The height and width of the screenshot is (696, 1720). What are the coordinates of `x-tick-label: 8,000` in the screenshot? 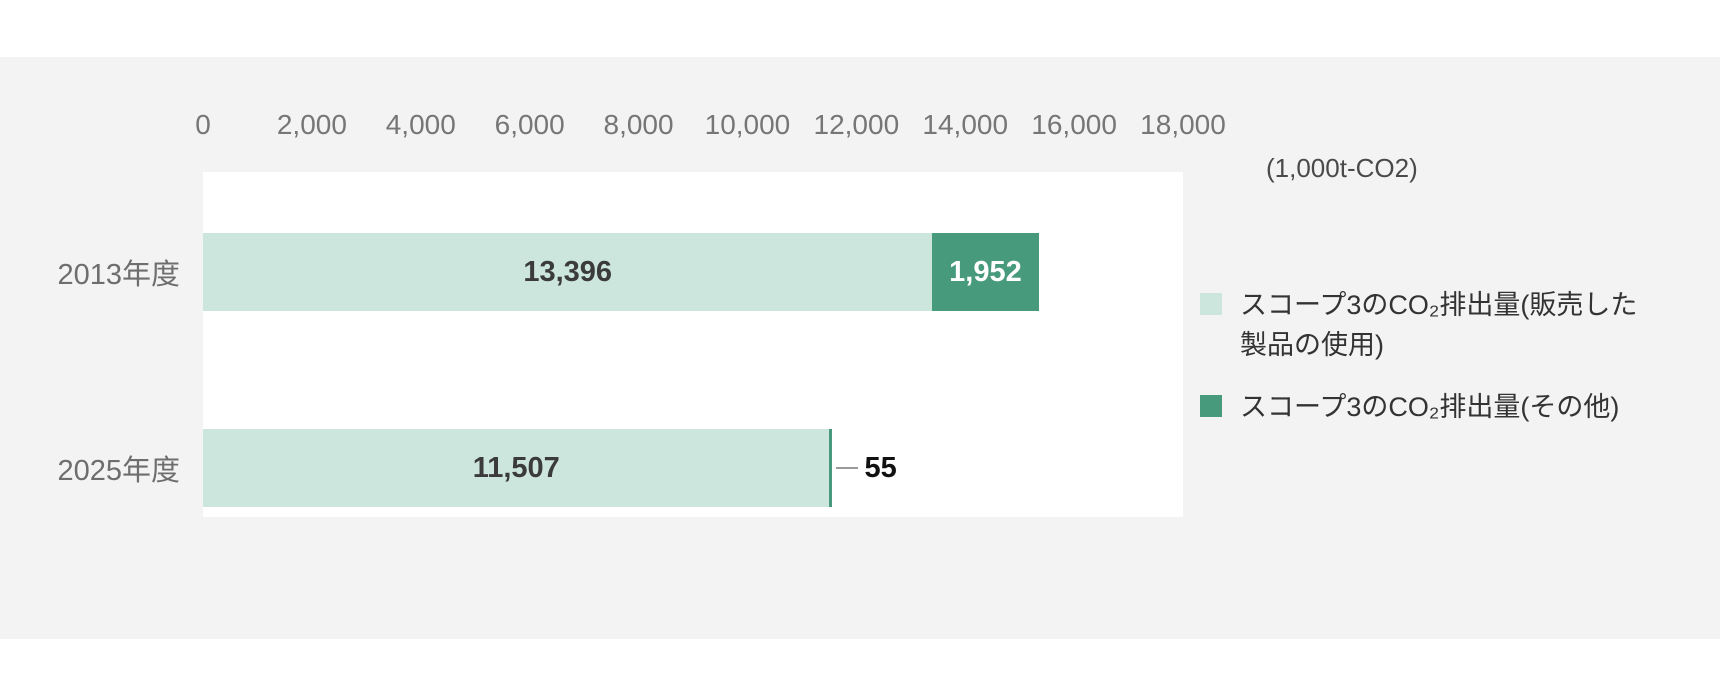 It's located at (638, 124).